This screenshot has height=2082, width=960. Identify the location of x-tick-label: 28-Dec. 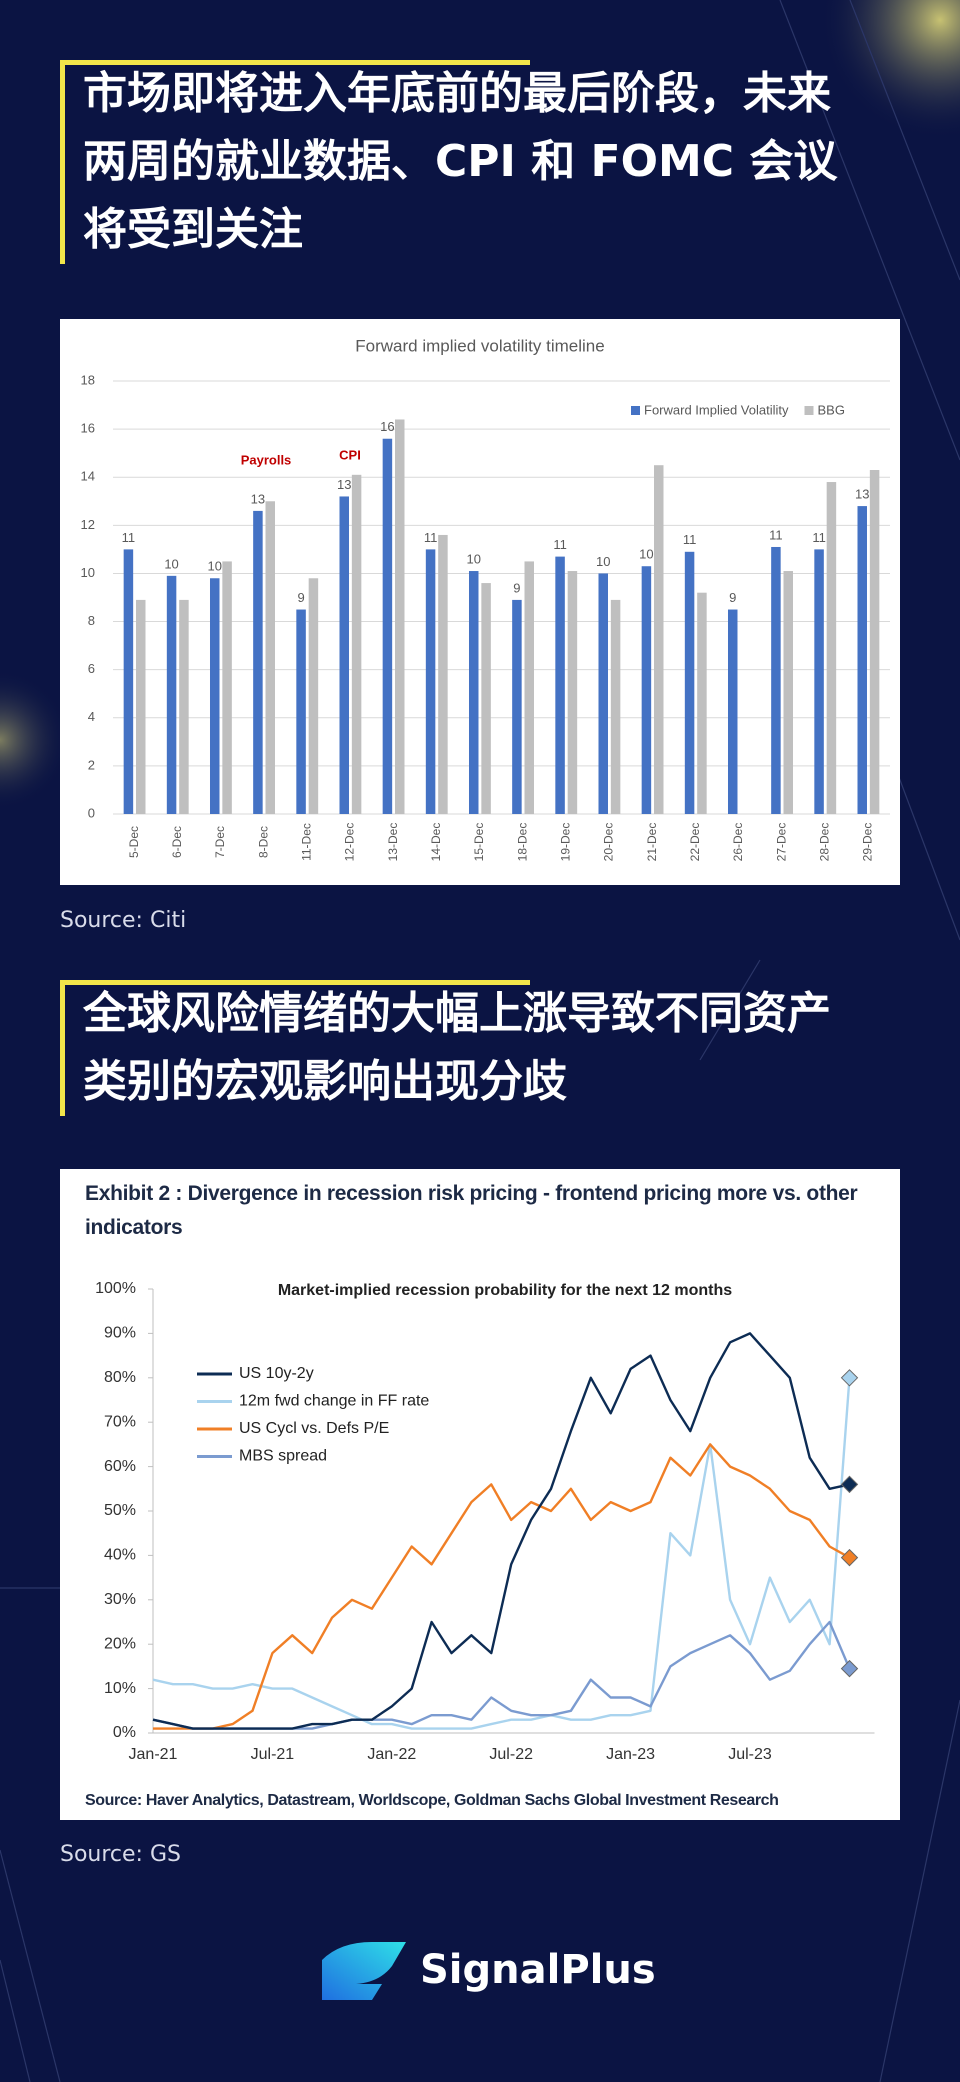
(824, 842).